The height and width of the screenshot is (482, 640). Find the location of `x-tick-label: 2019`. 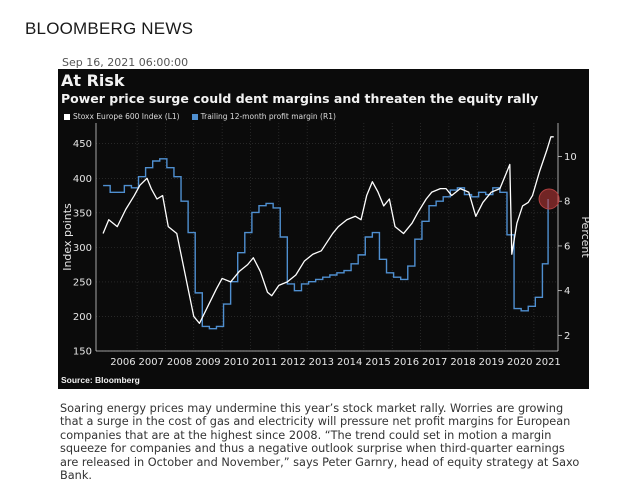

x-tick-label: 2019 is located at coordinates (491, 362).